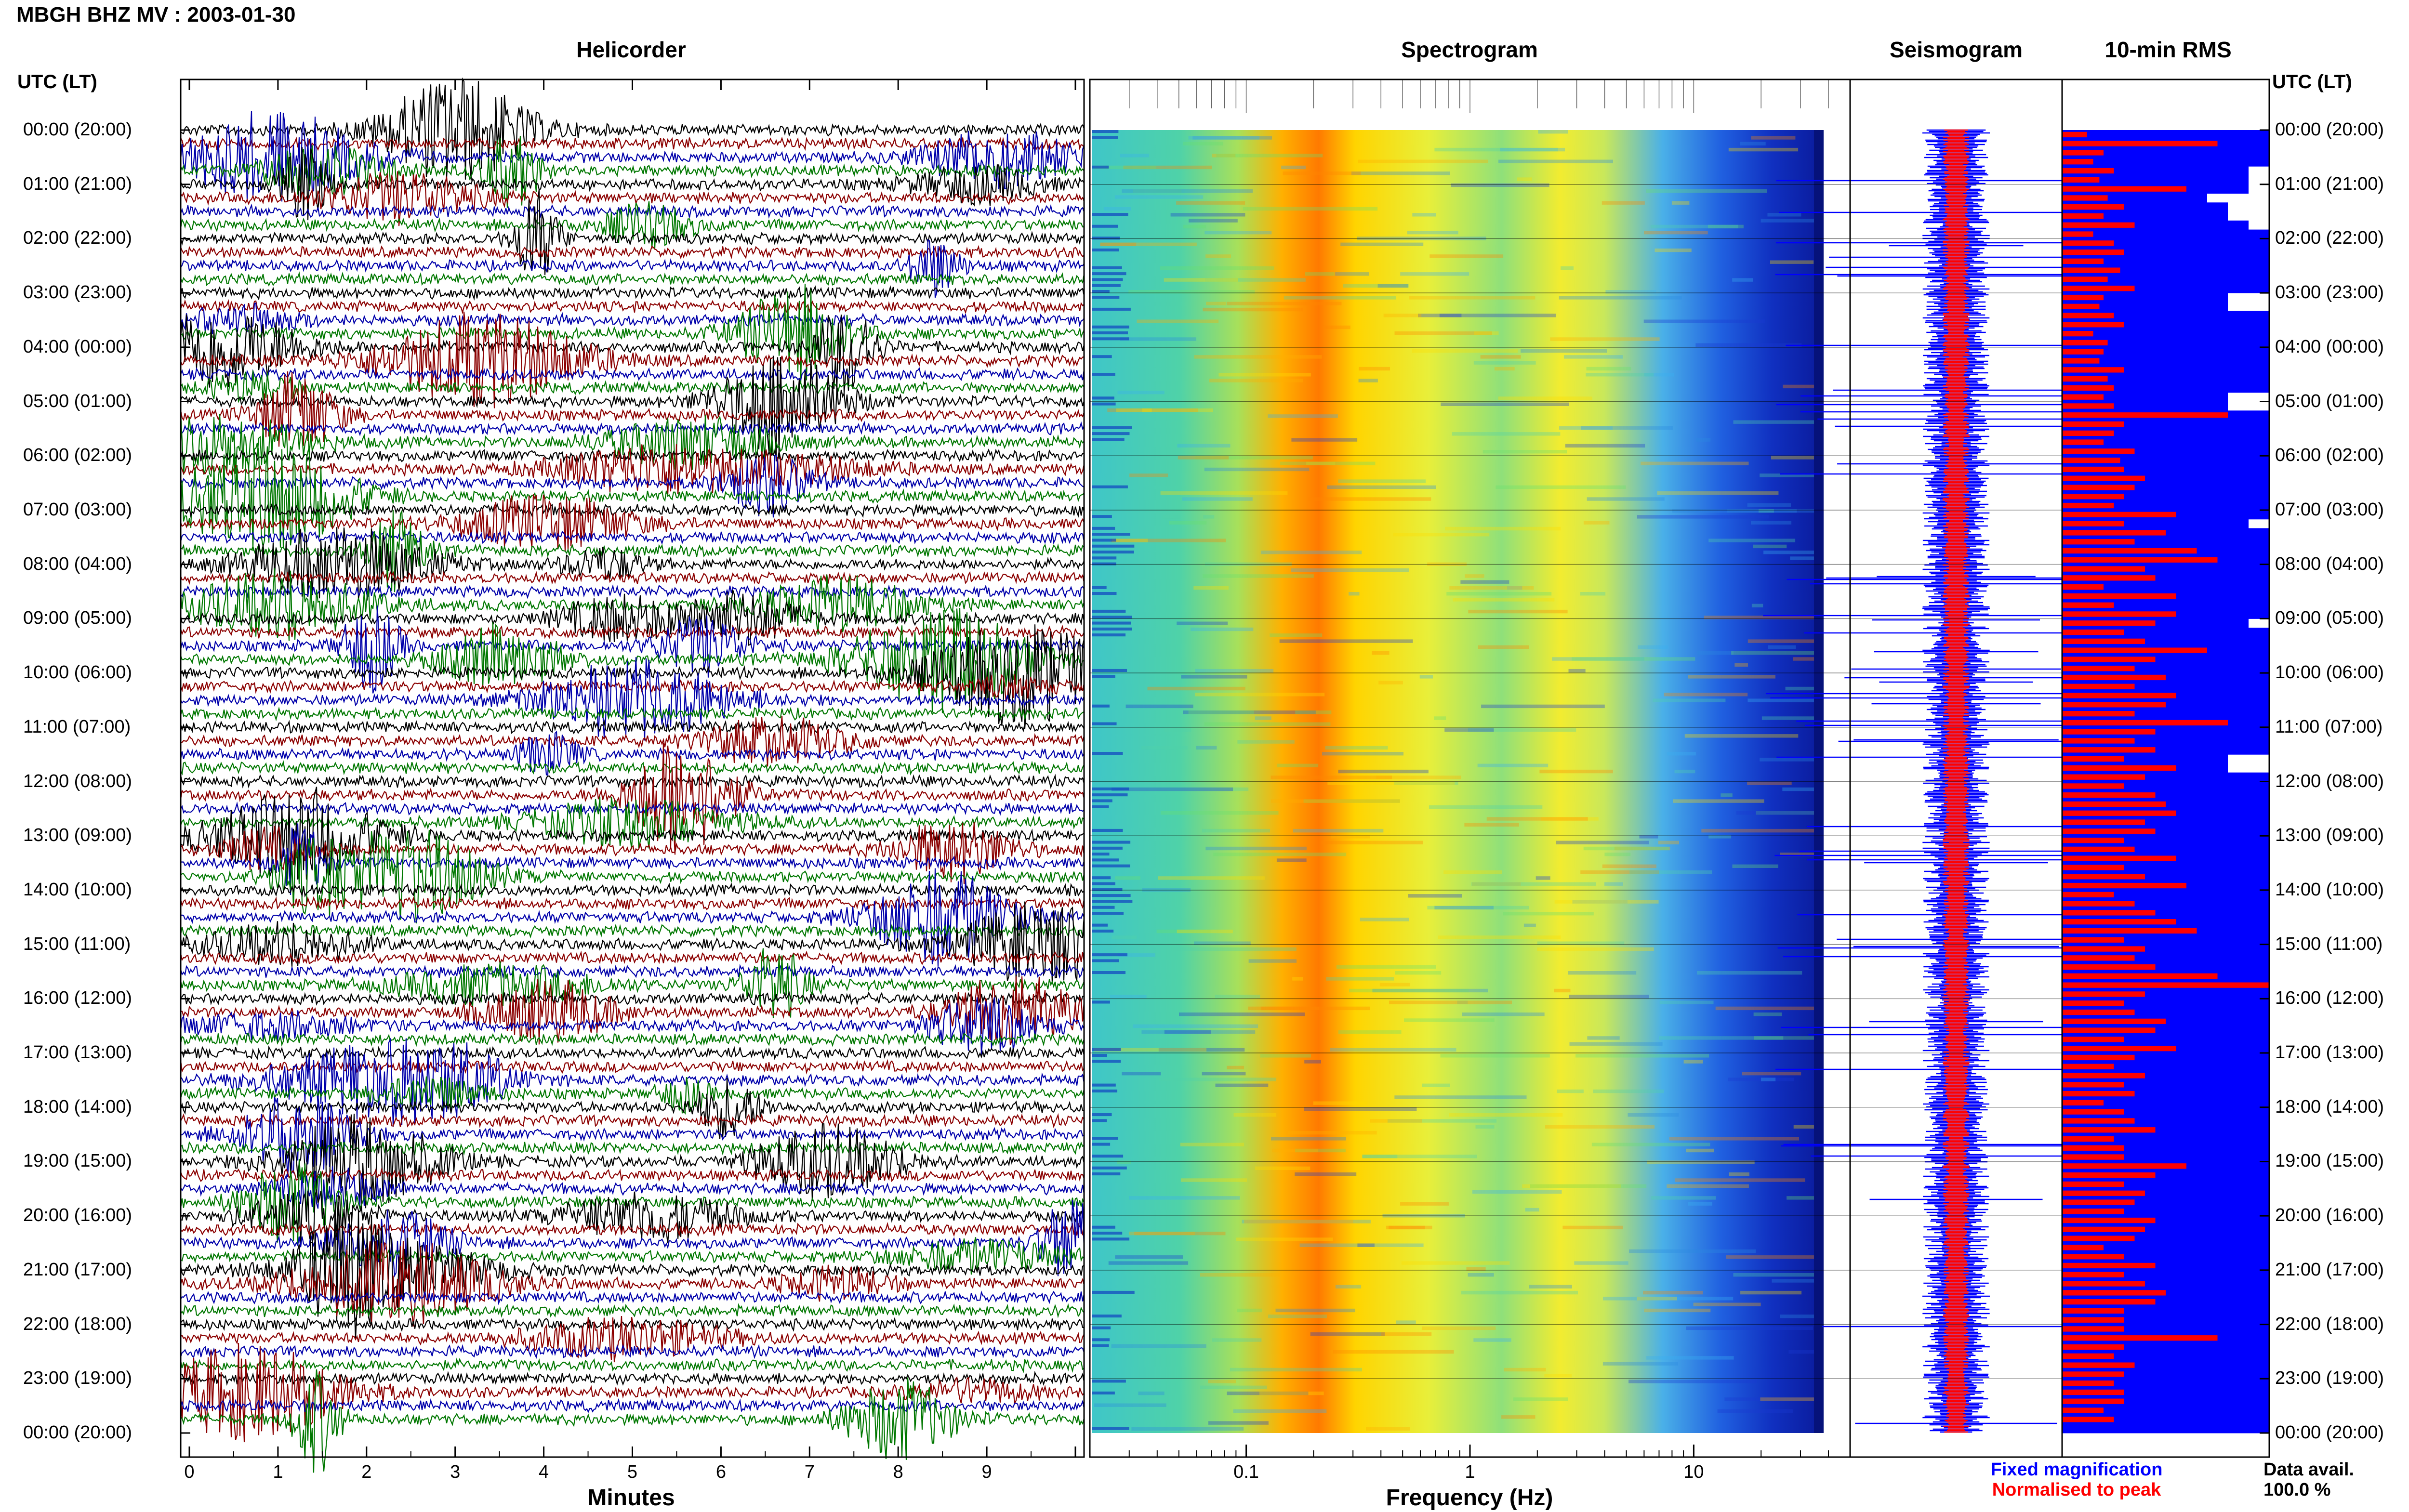 The width and height of the screenshot is (2409, 1512). Describe the element at coordinates (2329, 726) in the screenshot. I see `y-tick-label-right: 11:00 (07:00)` at that location.